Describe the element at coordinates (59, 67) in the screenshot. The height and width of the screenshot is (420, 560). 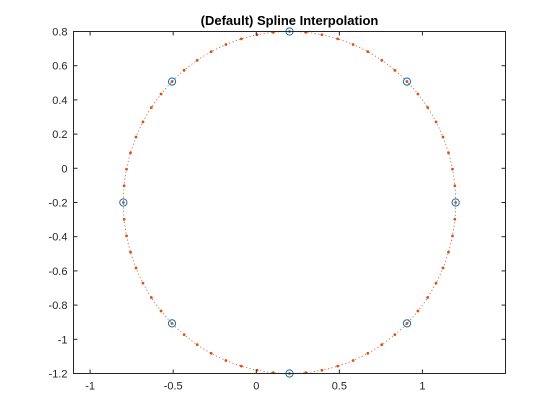
I see `y-tick-label: 0.6` at that location.